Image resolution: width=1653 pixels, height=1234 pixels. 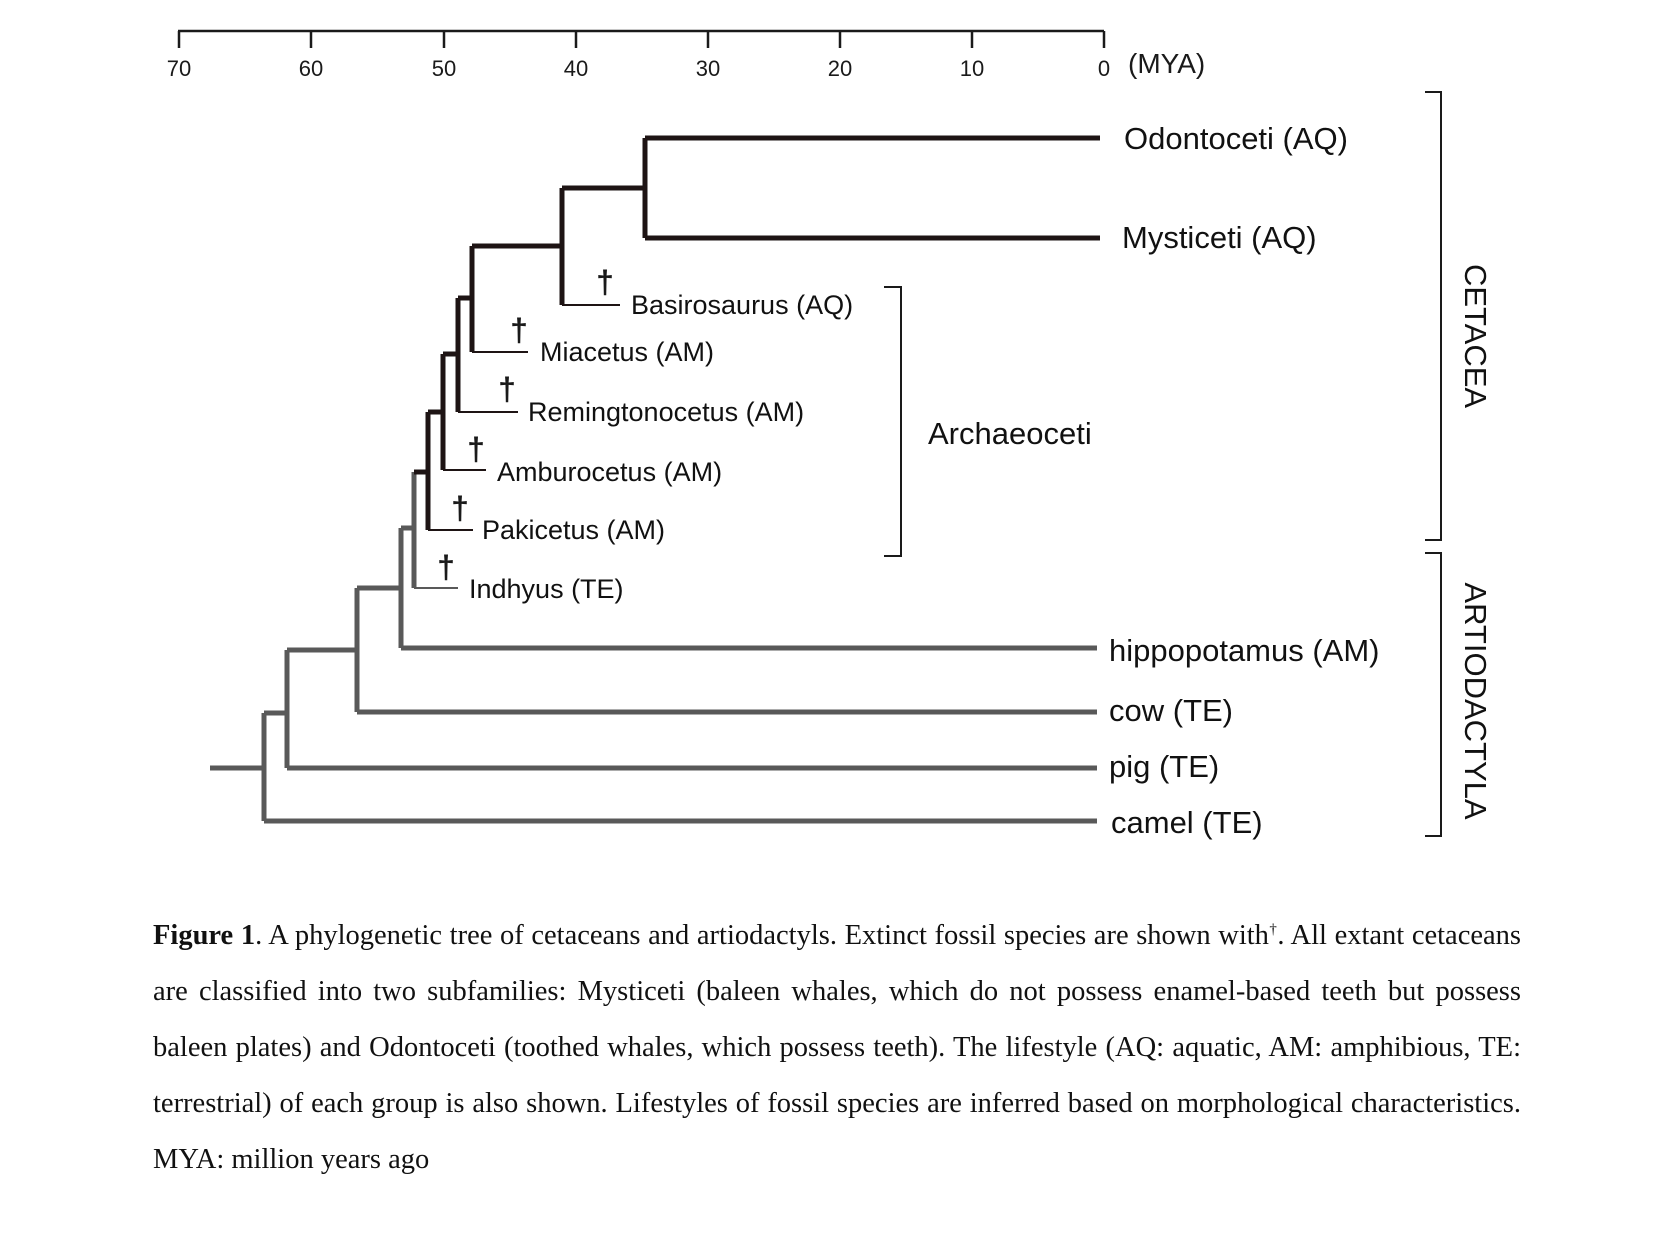 I want to click on axis-tick-label: 0, so click(x=1104, y=68).